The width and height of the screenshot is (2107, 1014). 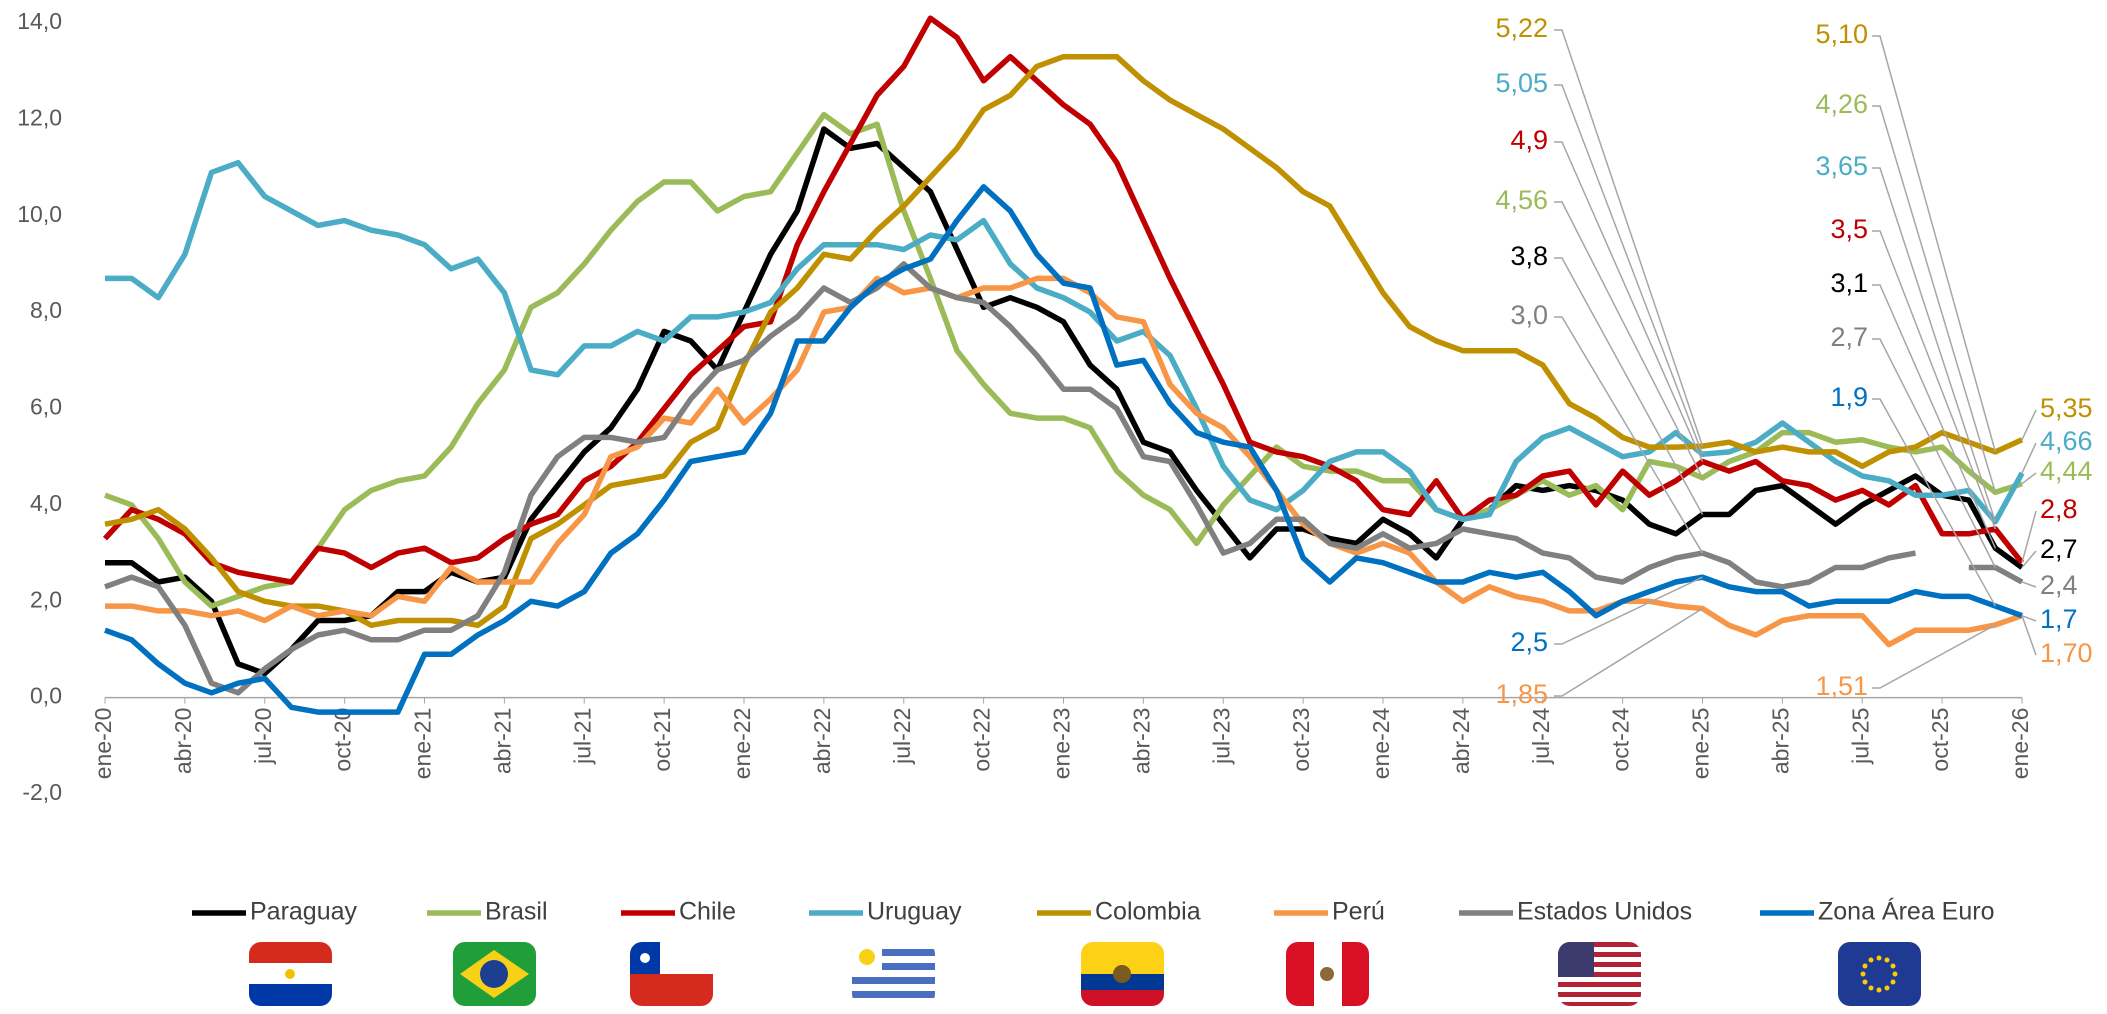 What do you see at coordinates (2059, 509) in the screenshot?
I see `data-label: 2,8` at bounding box center [2059, 509].